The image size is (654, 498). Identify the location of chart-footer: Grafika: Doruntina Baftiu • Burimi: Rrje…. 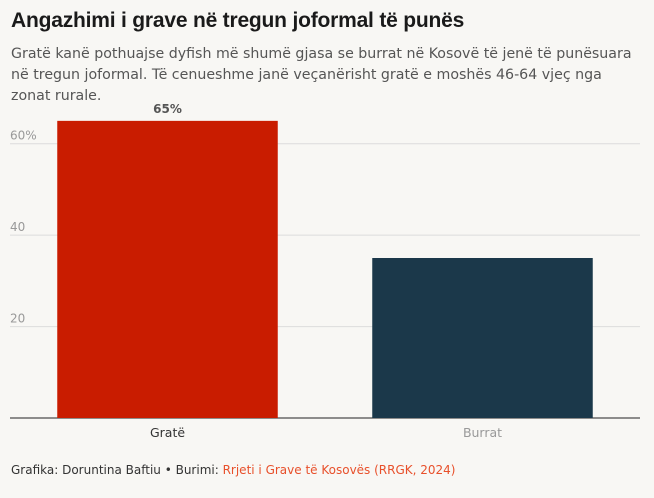
(233, 470).